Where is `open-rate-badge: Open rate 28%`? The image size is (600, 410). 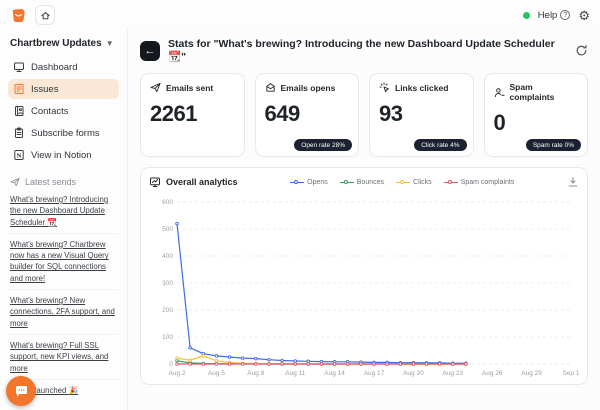
open-rate-badge: Open rate 28% is located at coordinates (323, 145).